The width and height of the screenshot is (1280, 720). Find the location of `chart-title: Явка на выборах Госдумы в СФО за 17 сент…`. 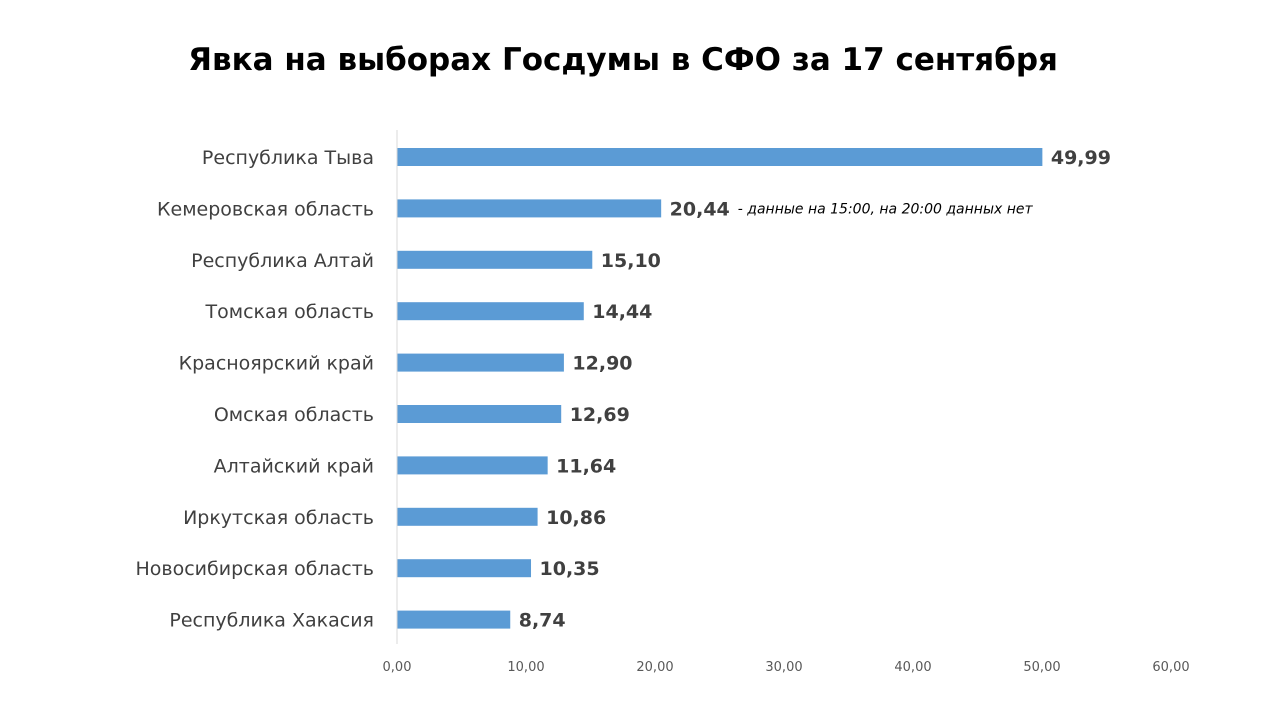

chart-title: Явка на выборах Госдумы в СФО за 17 сент… is located at coordinates (623, 60).